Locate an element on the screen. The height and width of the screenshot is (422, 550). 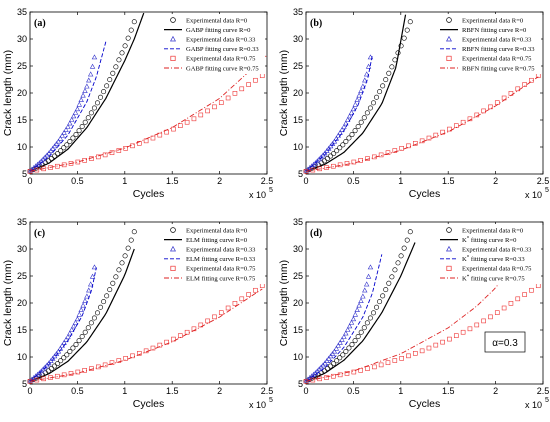
y-tick-label: 15 is located at coordinates (298, 330).